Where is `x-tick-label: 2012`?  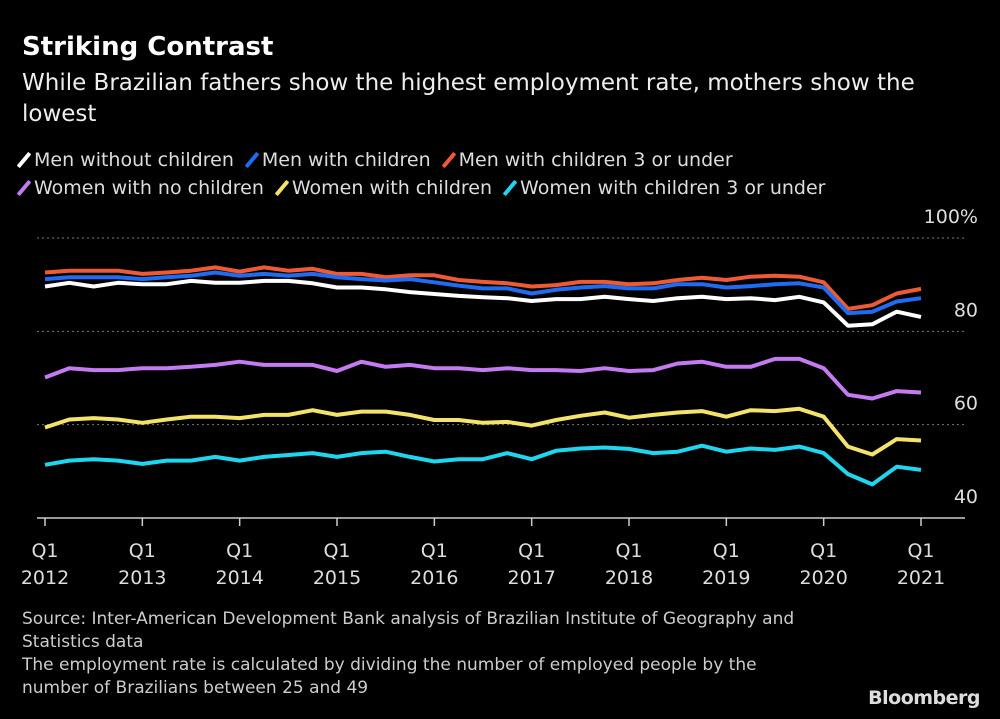 x-tick-label: 2012 is located at coordinates (45, 578).